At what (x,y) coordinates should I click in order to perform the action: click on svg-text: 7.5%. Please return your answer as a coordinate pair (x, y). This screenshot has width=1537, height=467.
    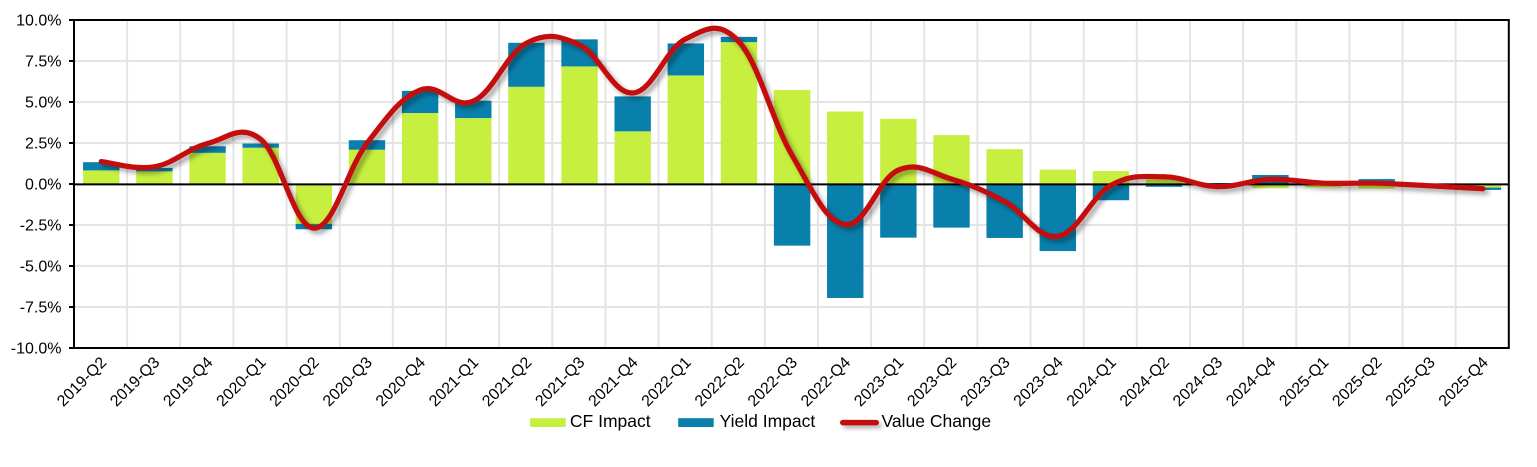
    Looking at the image, I should click on (43, 62).